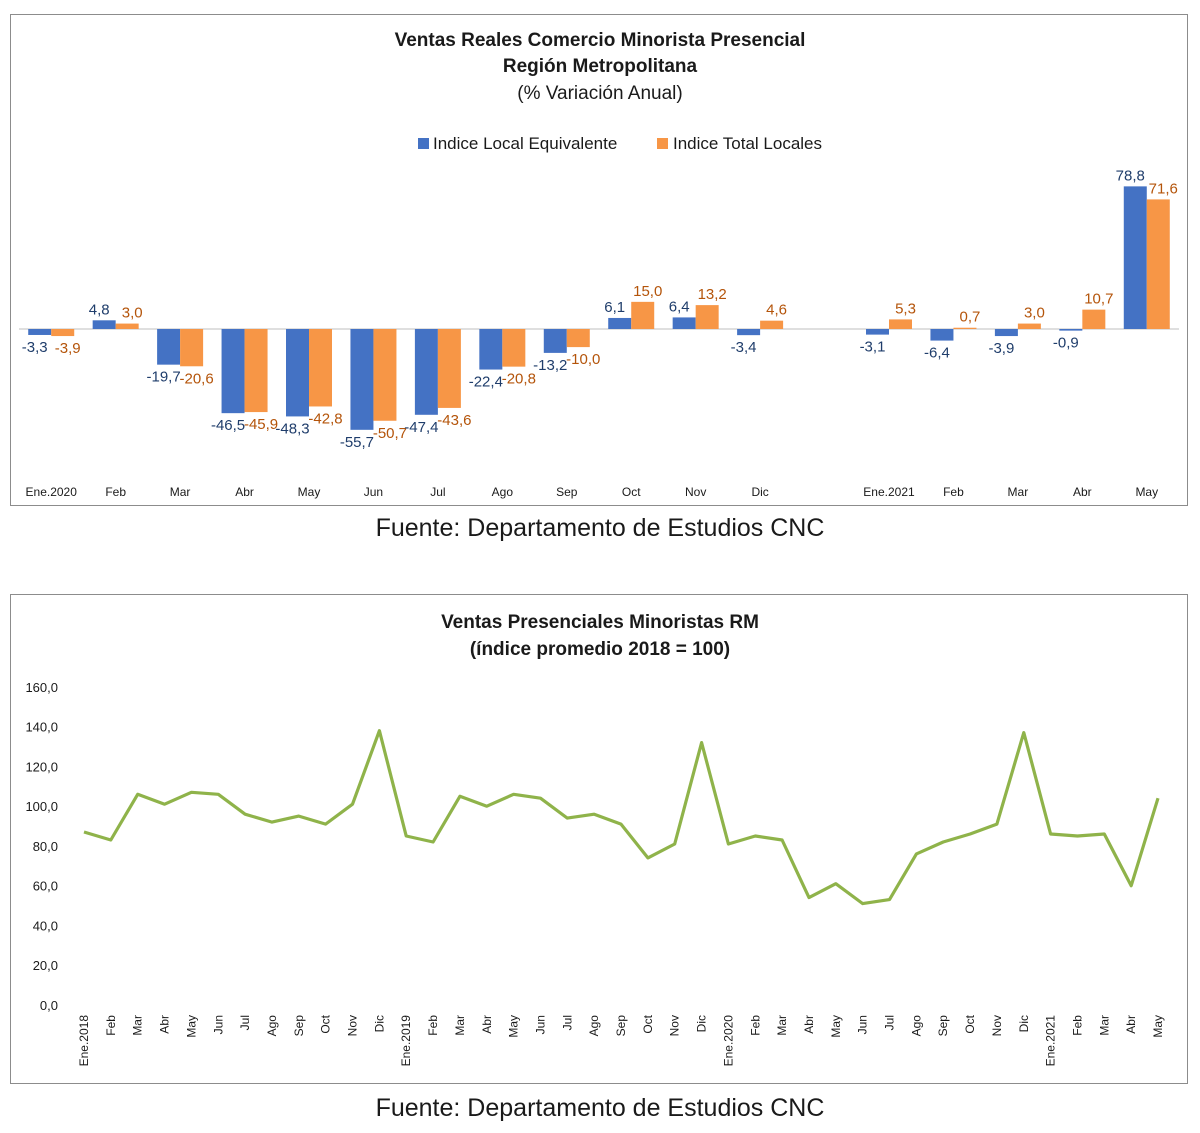 The image size is (1200, 1133). What do you see at coordinates (454, 420) in the screenshot?
I see `data-label: -43,6` at bounding box center [454, 420].